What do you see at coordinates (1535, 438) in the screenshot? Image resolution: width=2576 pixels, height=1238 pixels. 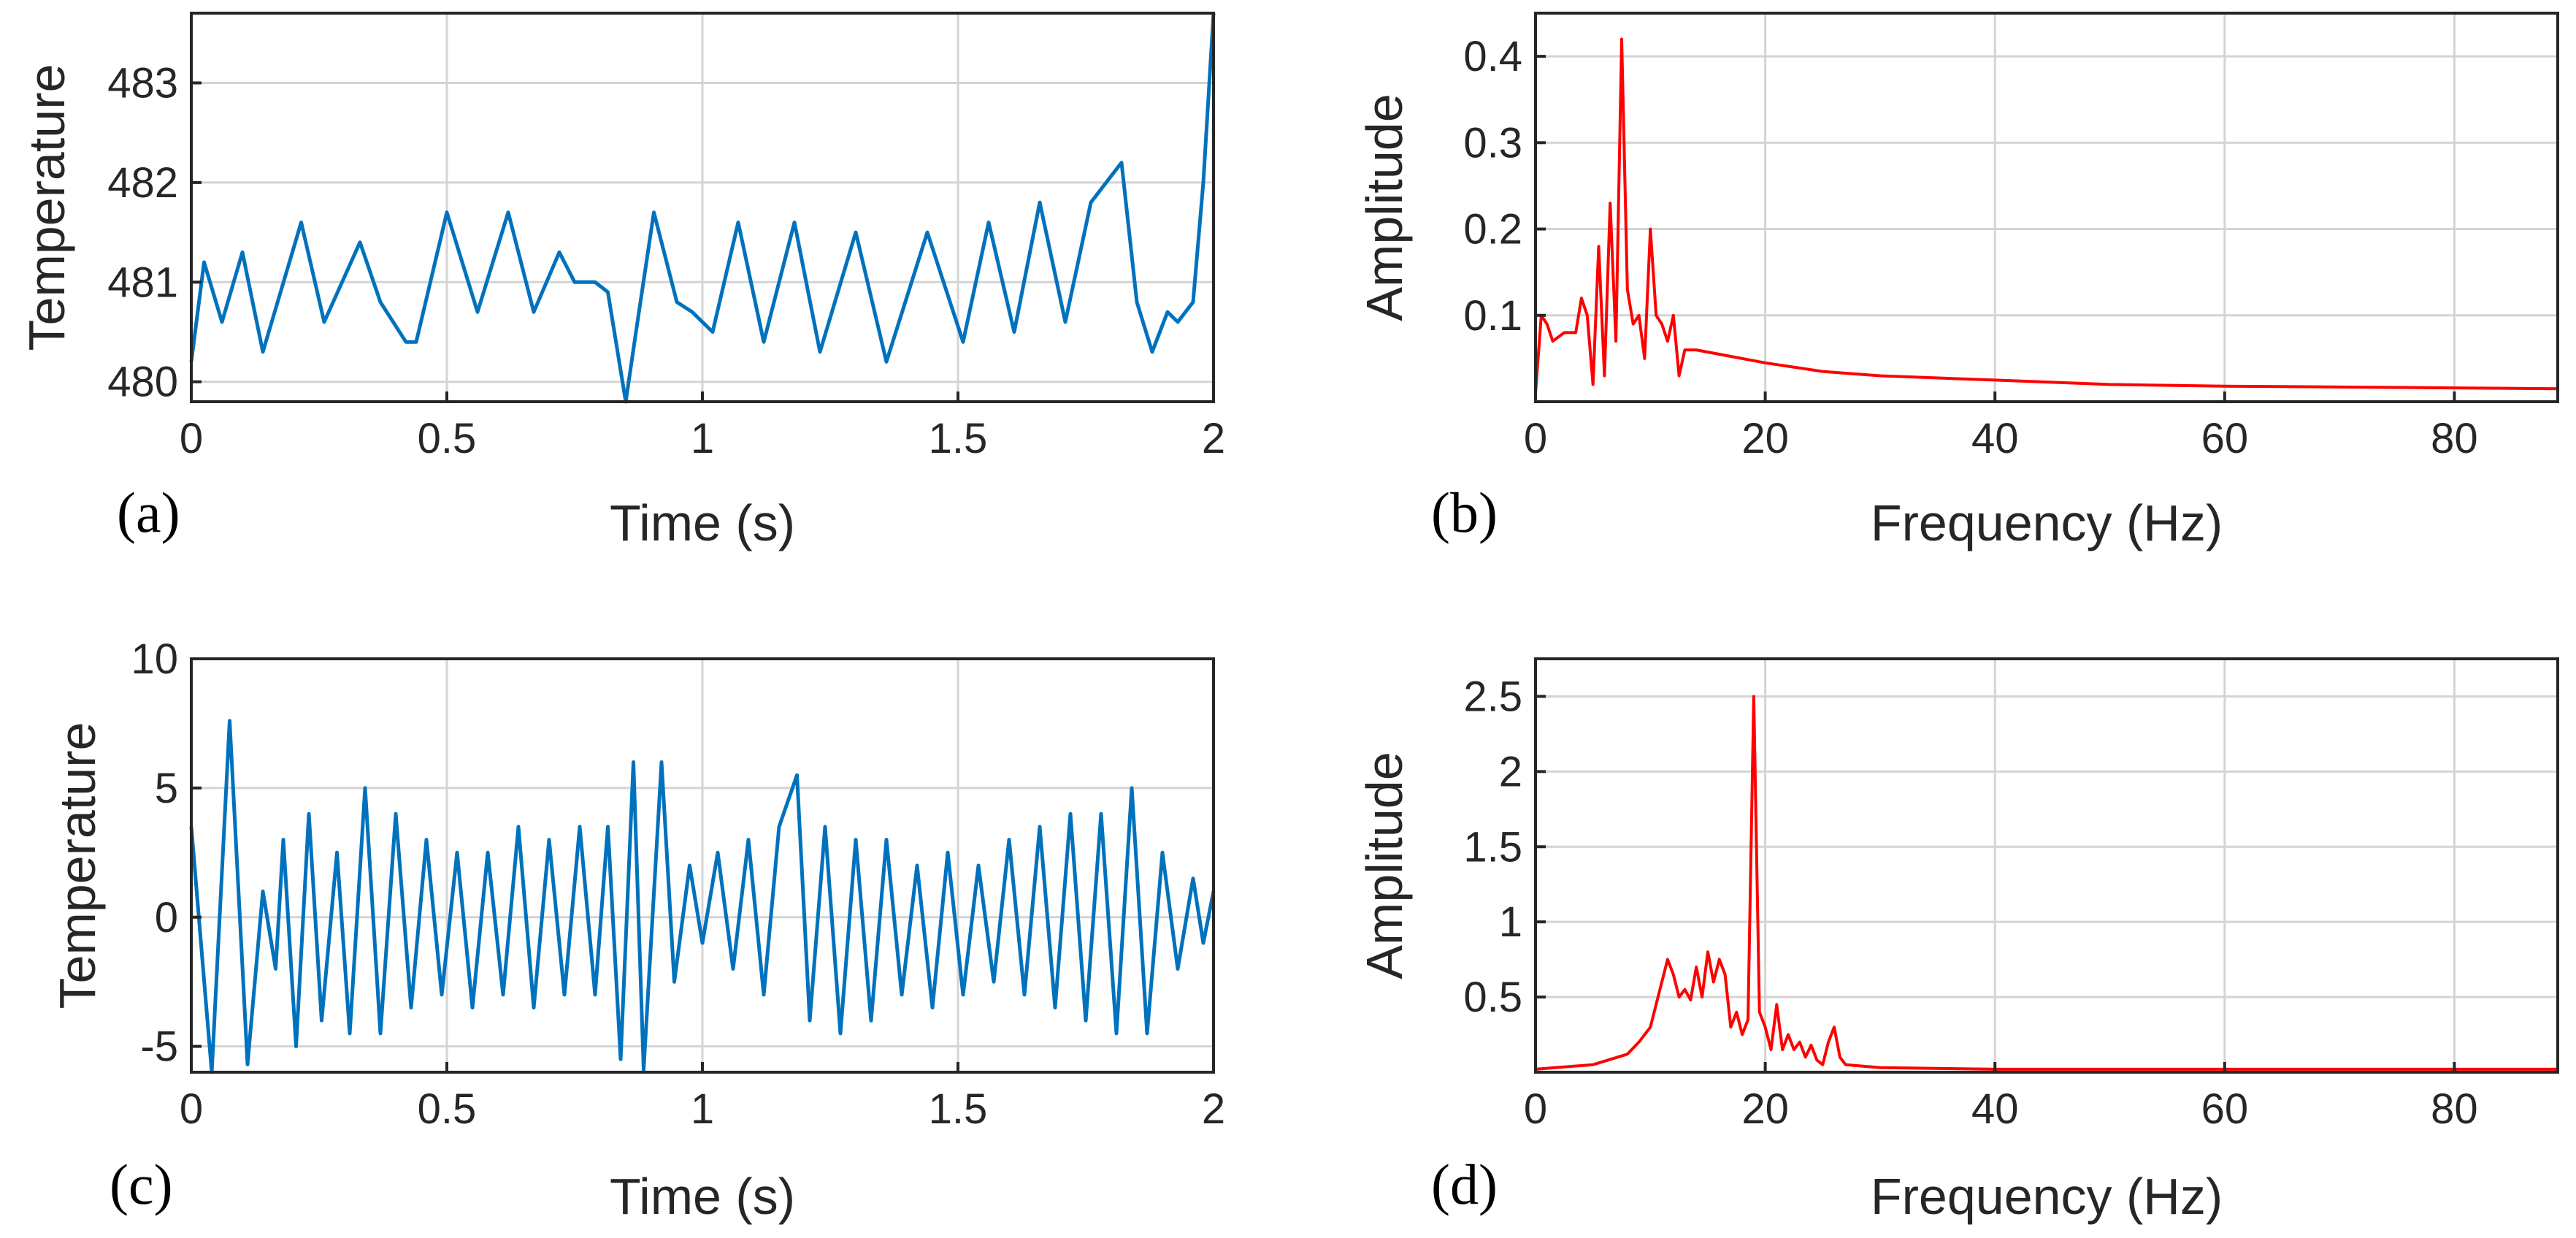 I see `panel-b-xtick-label-0: 0` at bounding box center [1535, 438].